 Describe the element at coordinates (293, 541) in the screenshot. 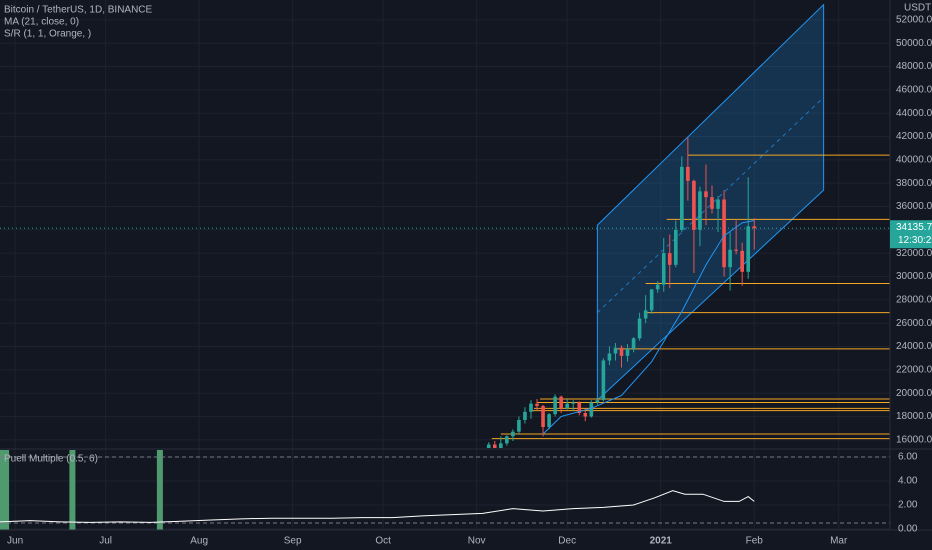

I see `x-tick-label: Sep` at that location.